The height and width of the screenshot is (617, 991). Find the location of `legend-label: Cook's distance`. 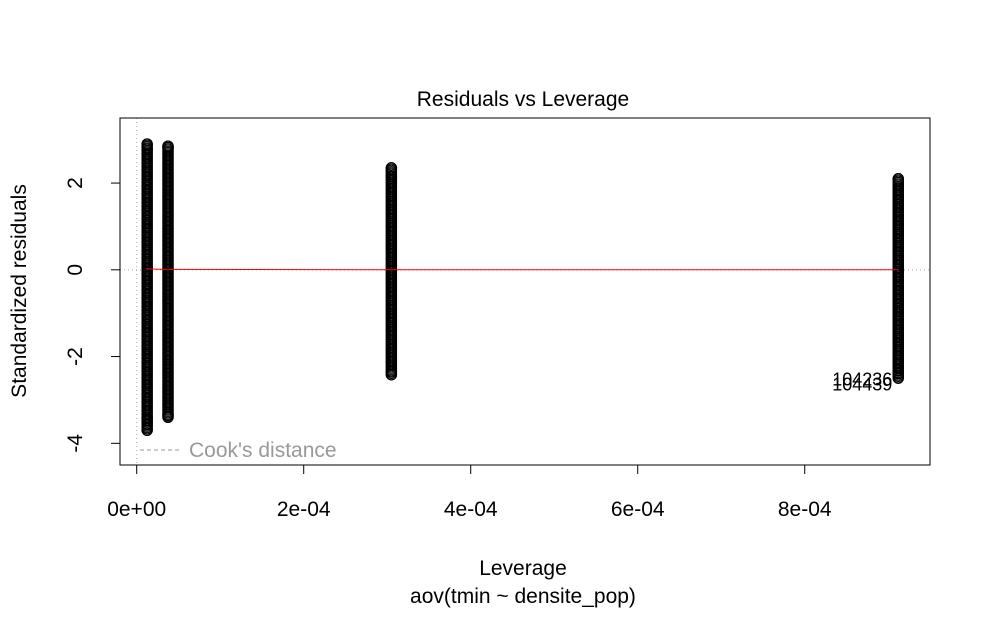

legend-label: Cook's distance is located at coordinates (263, 450).